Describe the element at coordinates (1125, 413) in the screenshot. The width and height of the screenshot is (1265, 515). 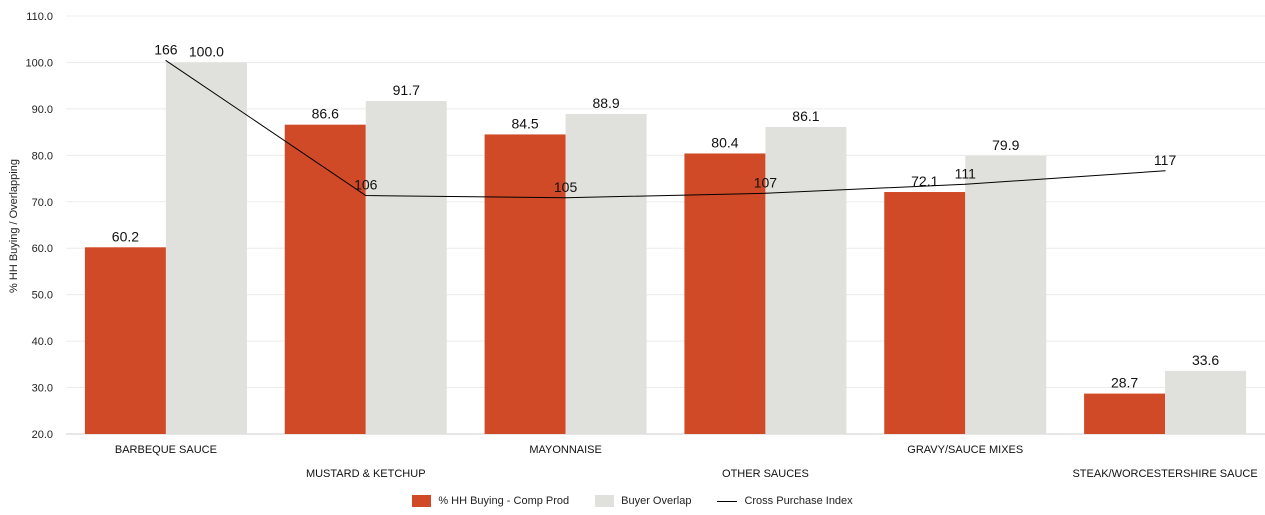
I see `bar-hh-buying-steak-worcestershire-sauce` at that location.